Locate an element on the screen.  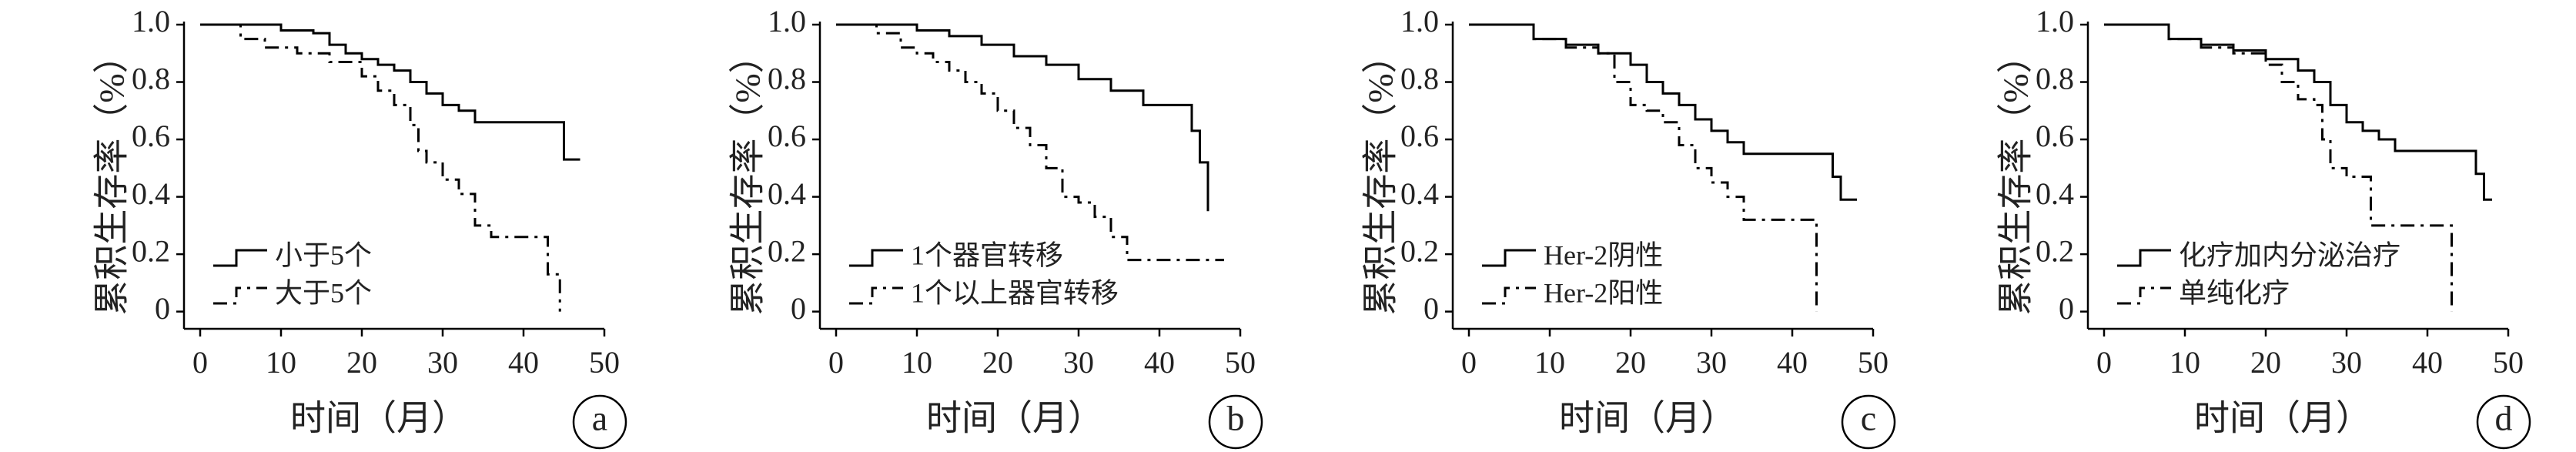
legend-label: Her-2阳性 is located at coordinates (1604, 292).